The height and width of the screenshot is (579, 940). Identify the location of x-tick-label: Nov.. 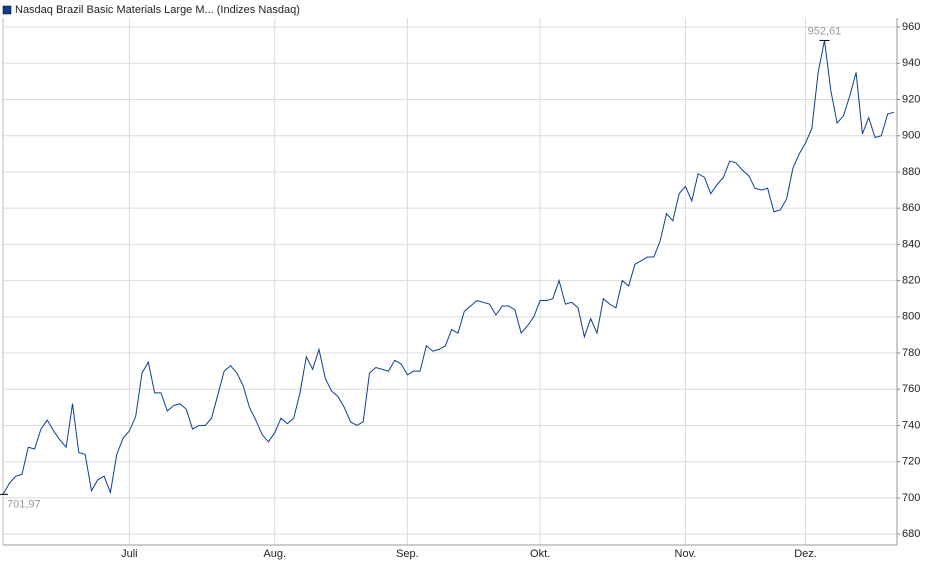
(686, 554).